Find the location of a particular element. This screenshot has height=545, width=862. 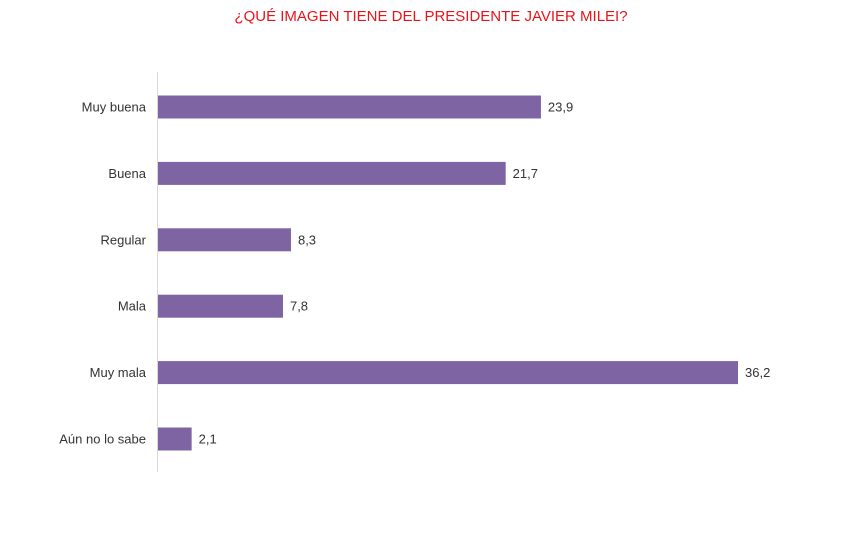

category-label: Aún no lo sabe is located at coordinates (102, 439).